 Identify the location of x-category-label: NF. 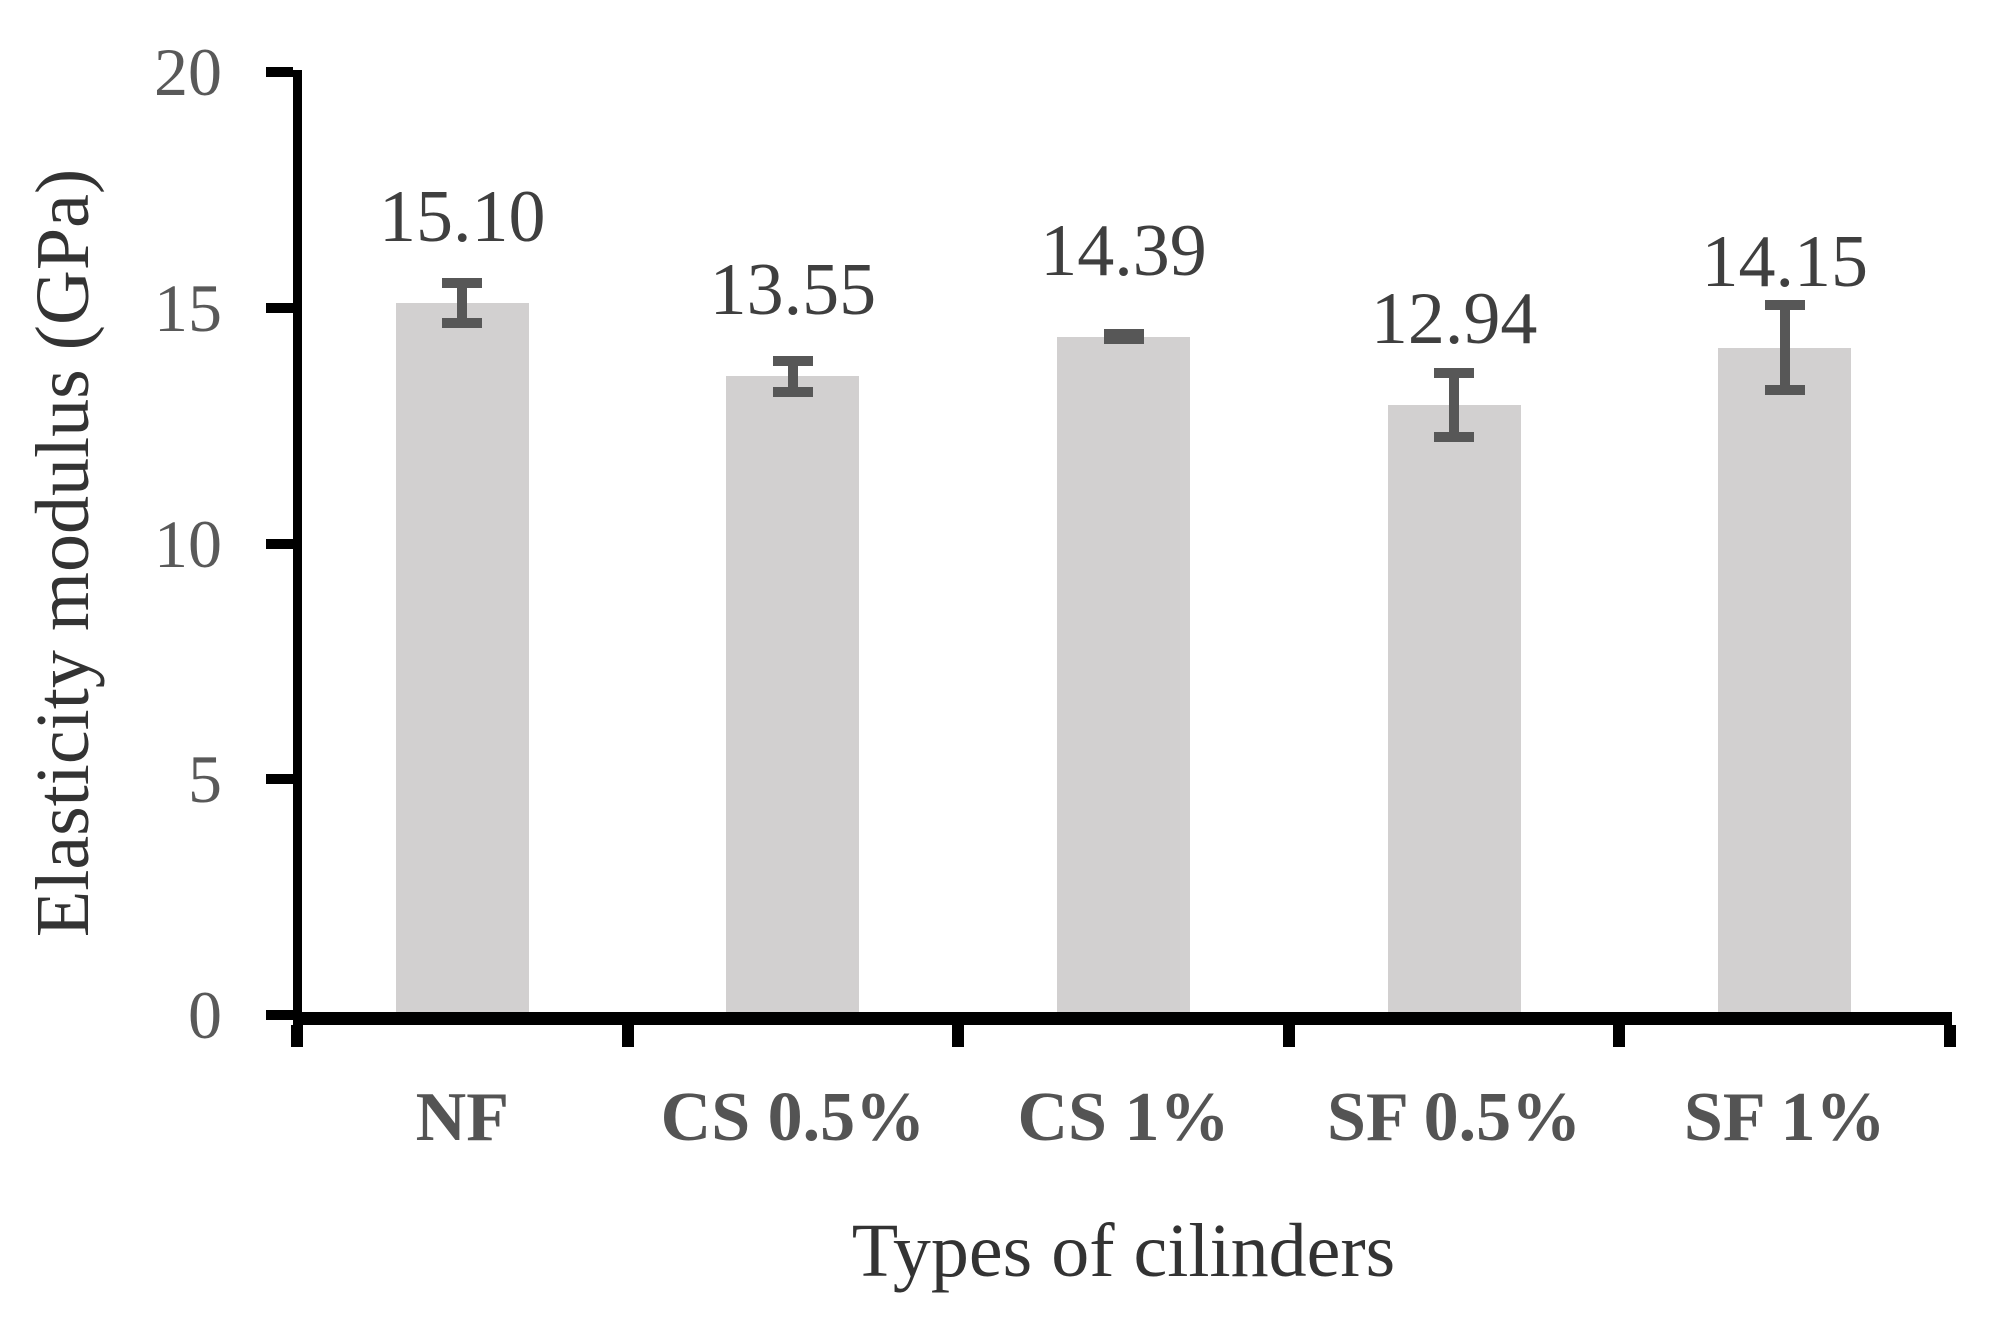
(462, 1117).